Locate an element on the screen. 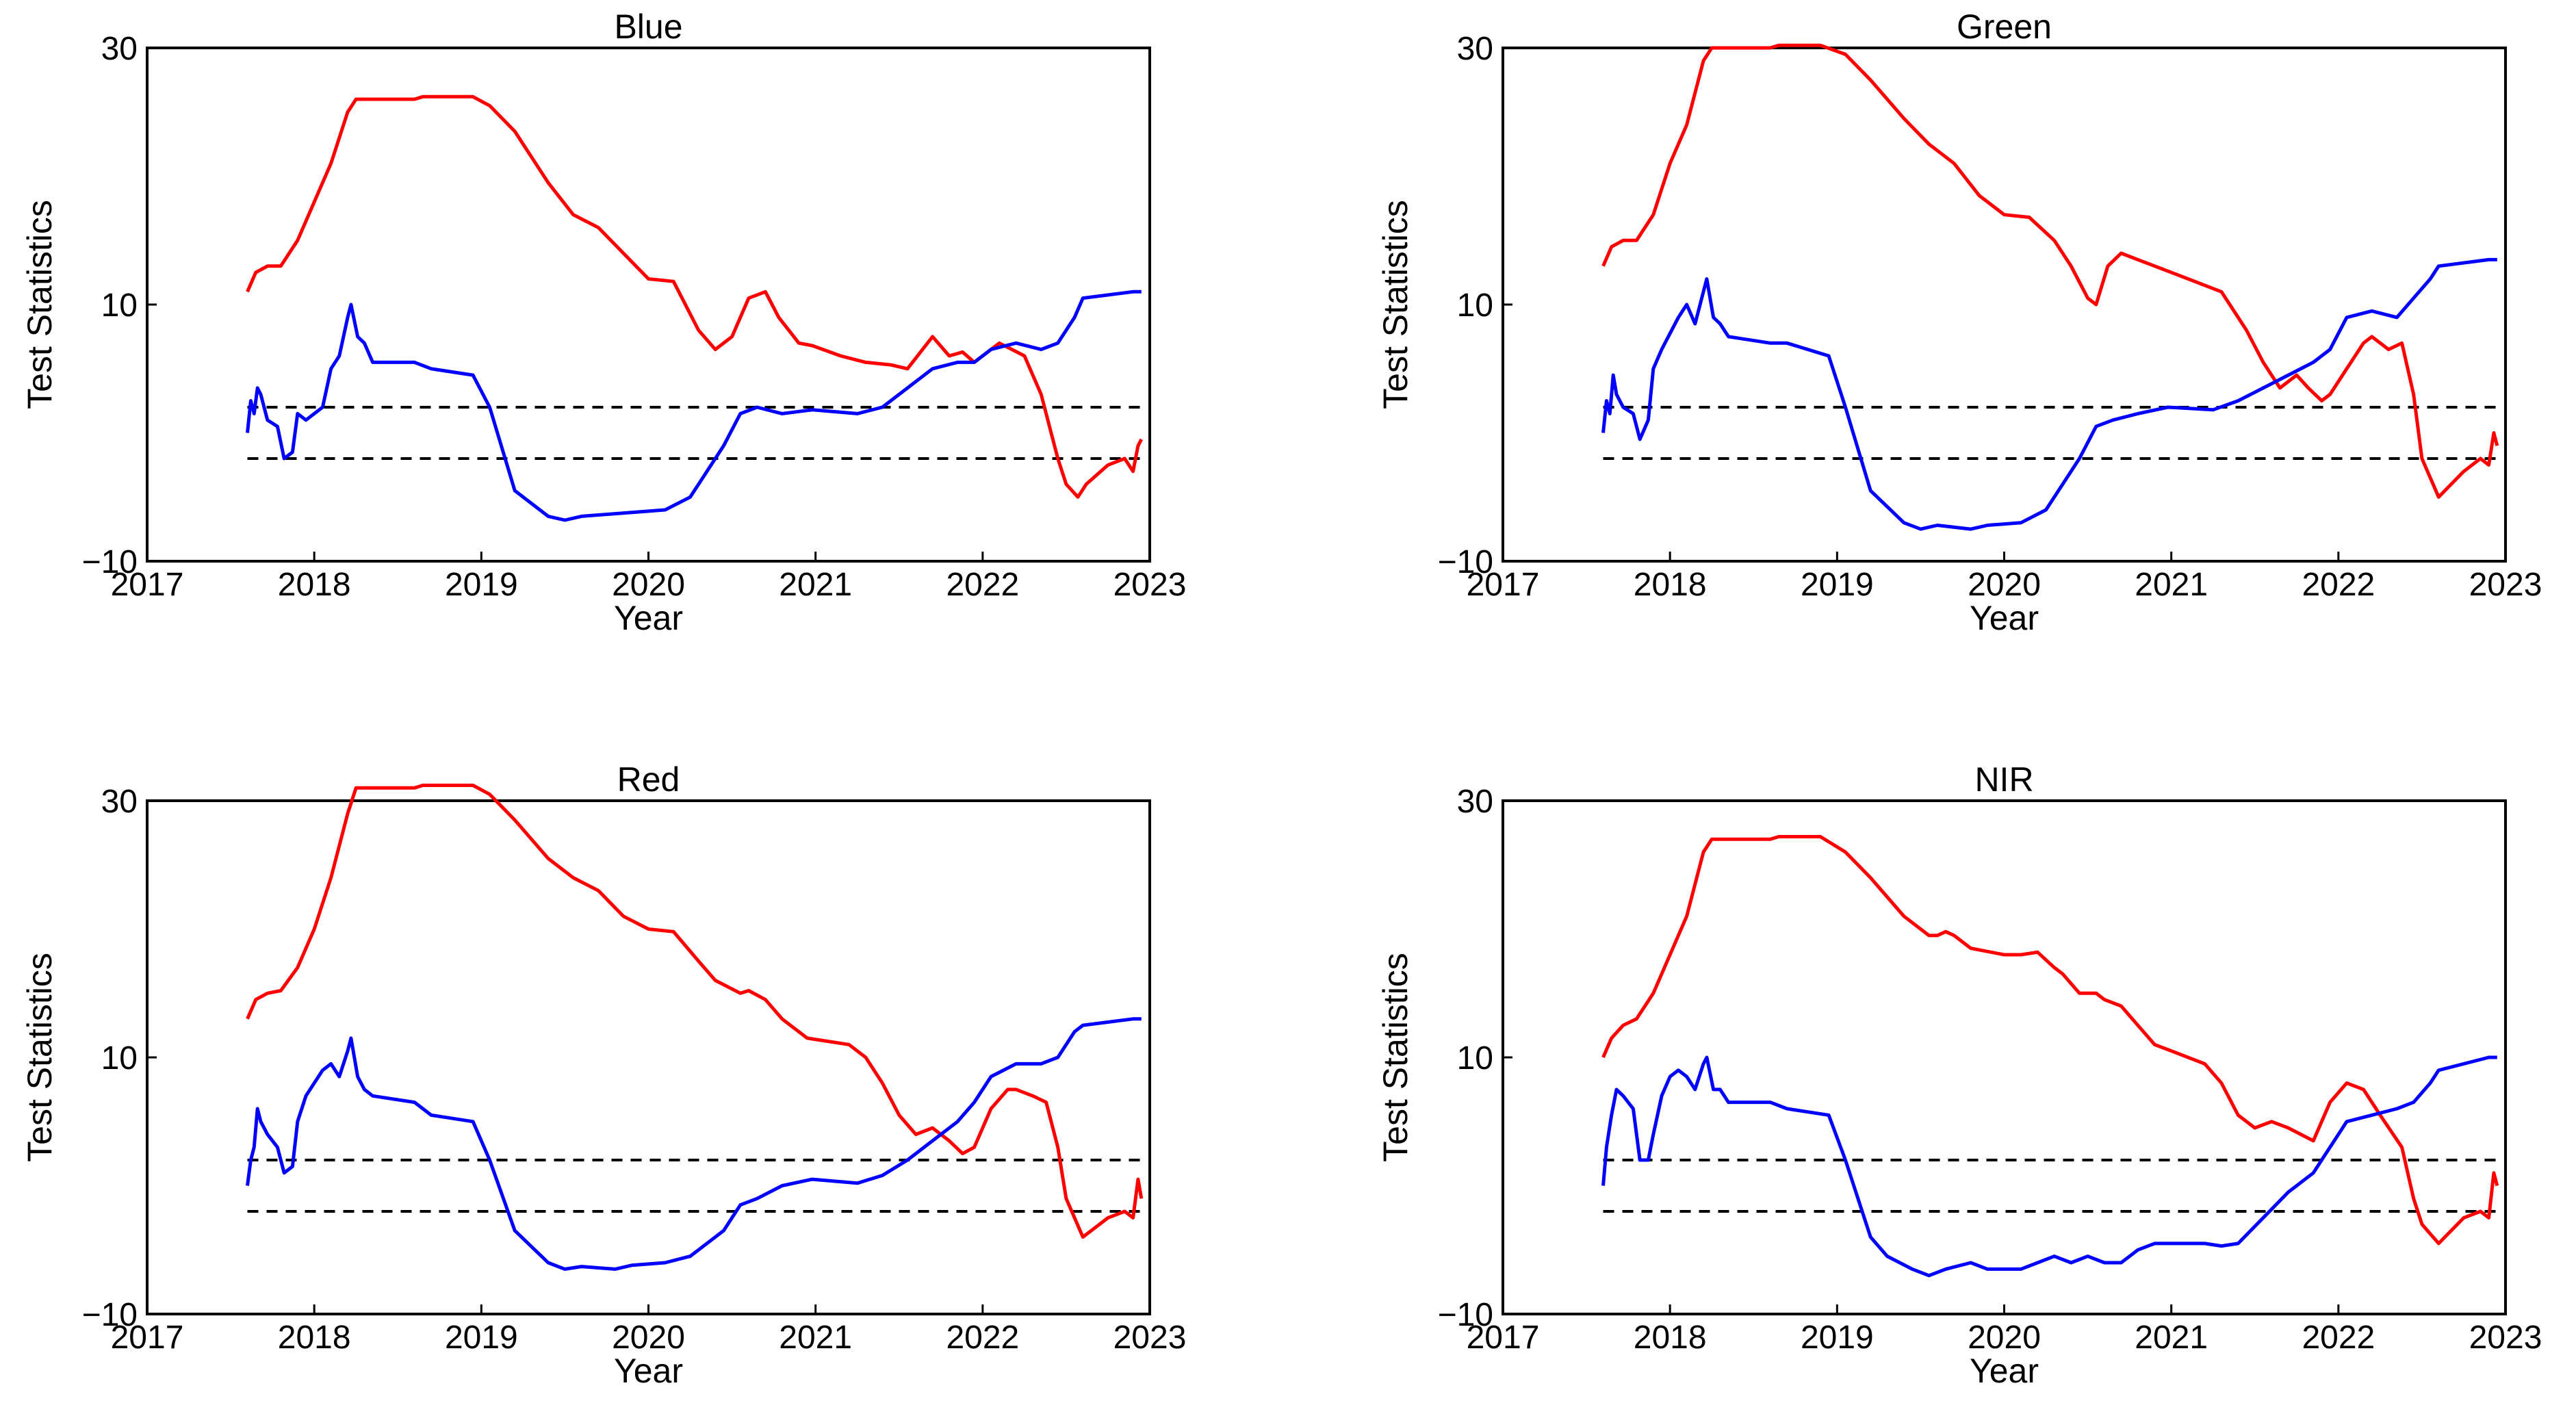 This screenshot has height=1416, width=2576. chart-title: Red is located at coordinates (648, 779).